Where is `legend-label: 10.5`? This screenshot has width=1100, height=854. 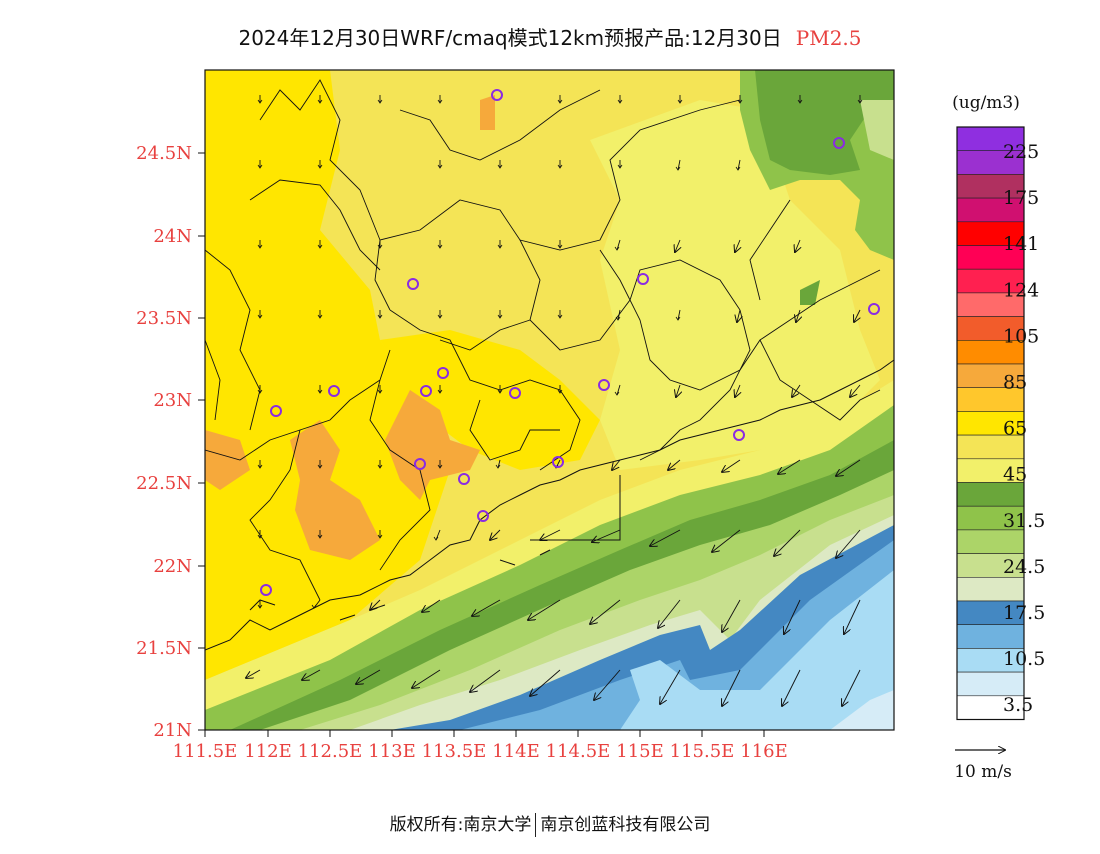
legend-label: 10.5 is located at coordinates (1024, 659).